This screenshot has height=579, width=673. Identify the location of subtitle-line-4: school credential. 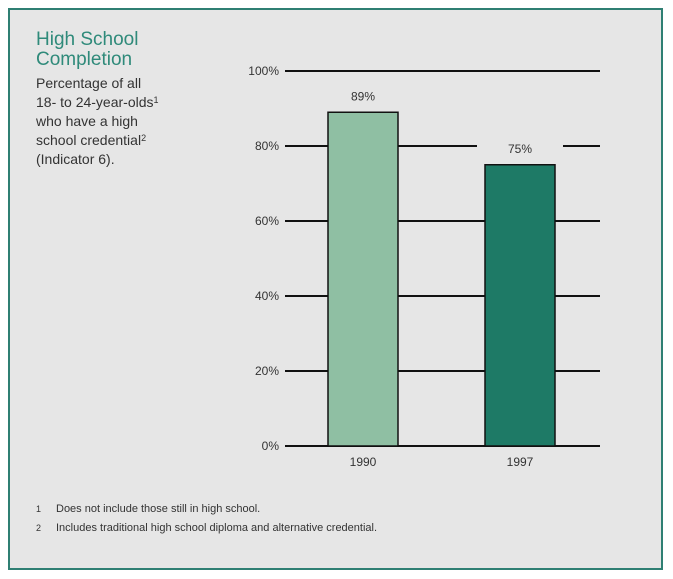
(89, 140).